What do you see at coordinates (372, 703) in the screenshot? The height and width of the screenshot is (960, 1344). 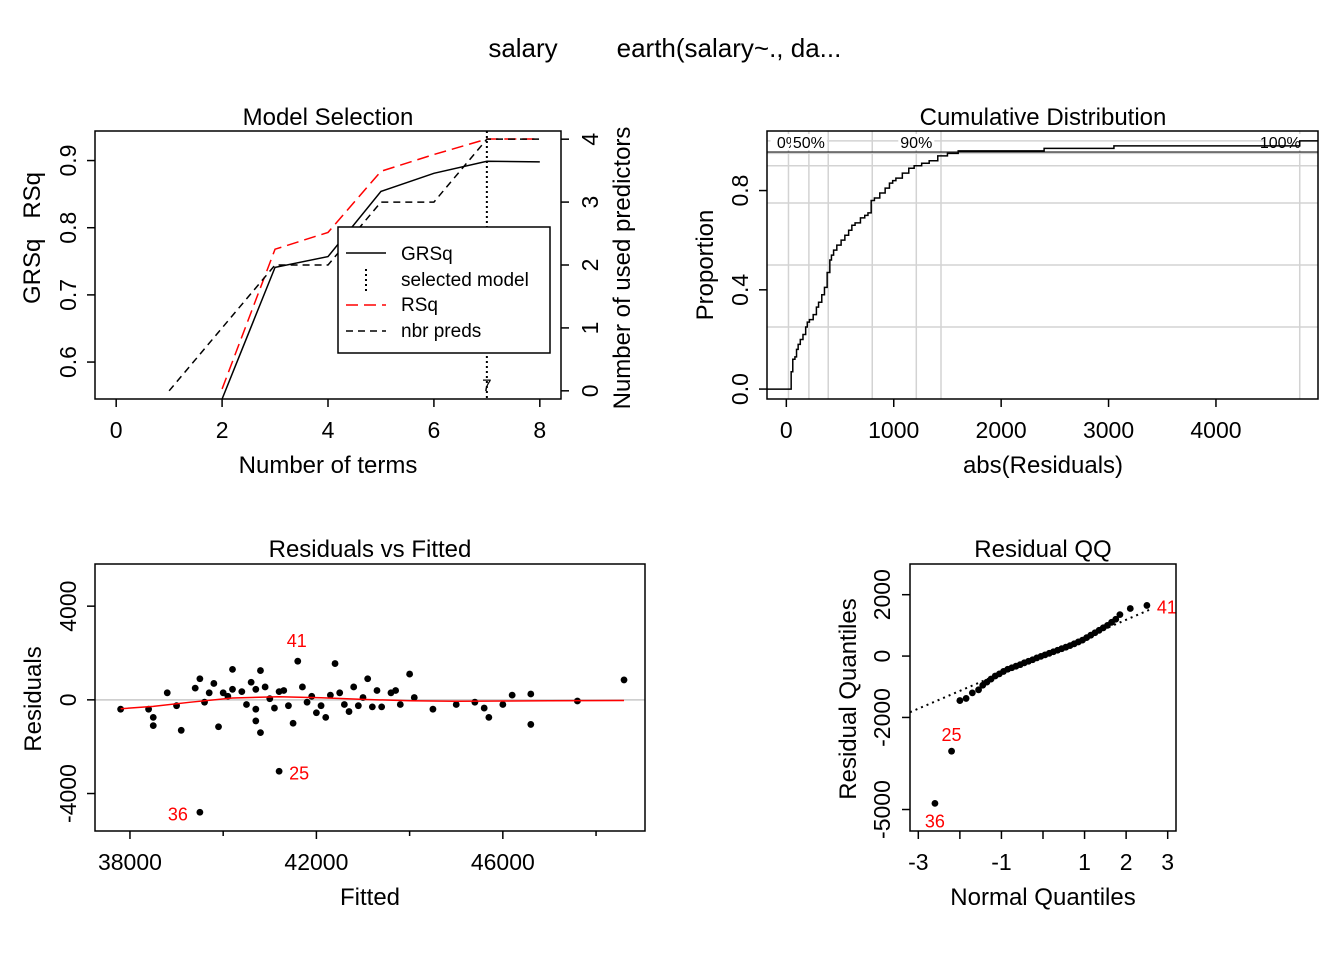 I see `smooth-line` at bounding box center [372, 703].